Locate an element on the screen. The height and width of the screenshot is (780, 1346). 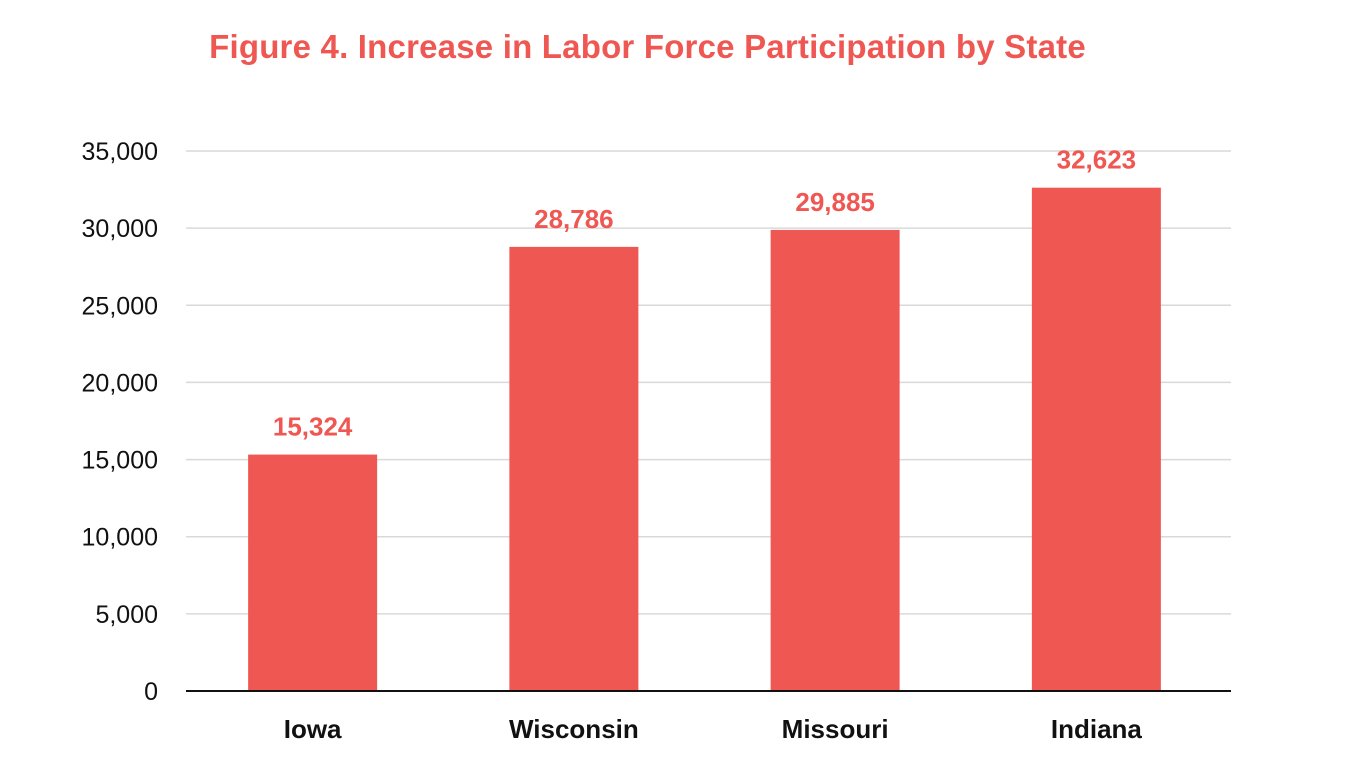
bar-missouri is located at coordinates (835, 460).